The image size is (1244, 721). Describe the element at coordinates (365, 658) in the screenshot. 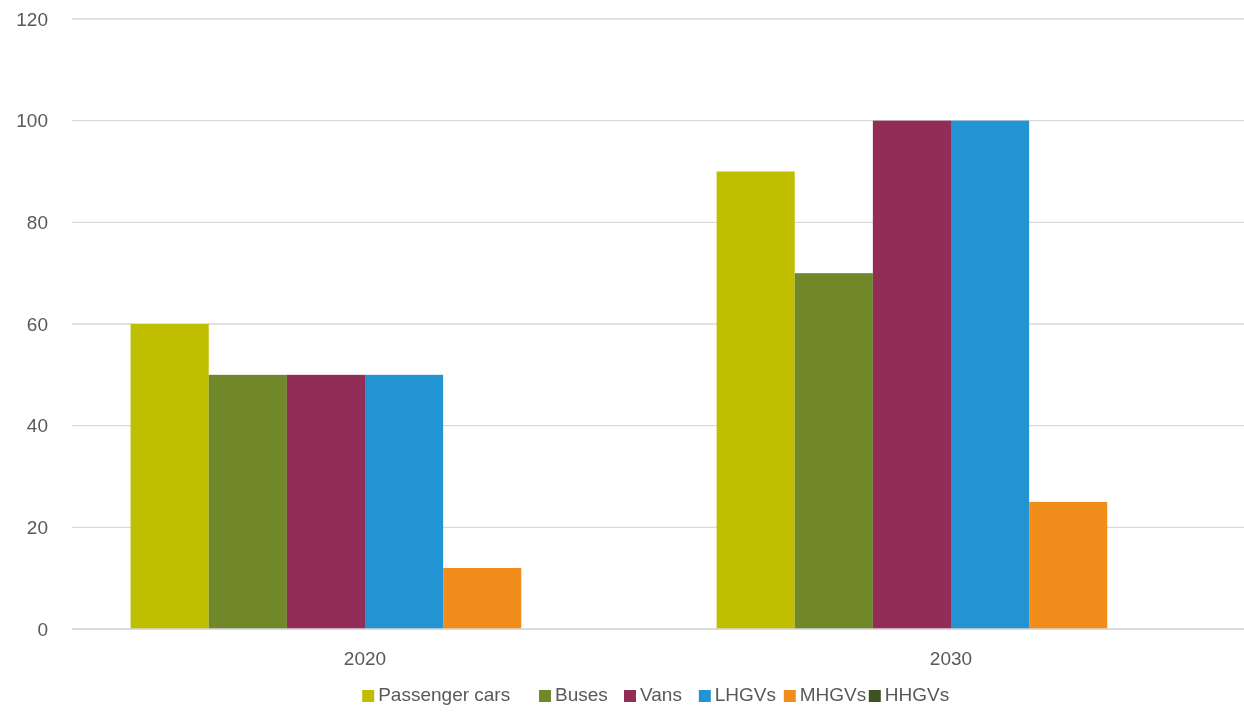

I see `x-tick-label: 2020` at that location.